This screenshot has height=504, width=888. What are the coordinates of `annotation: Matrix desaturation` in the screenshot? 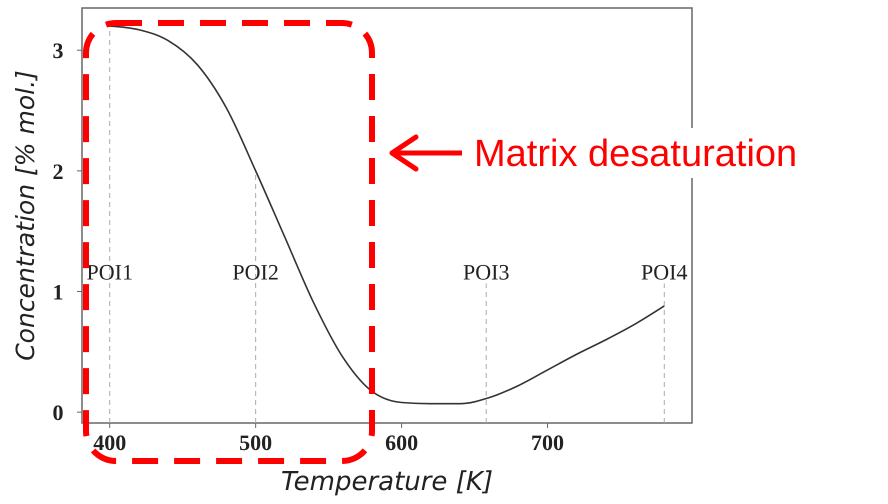 It's located at (636, 154).